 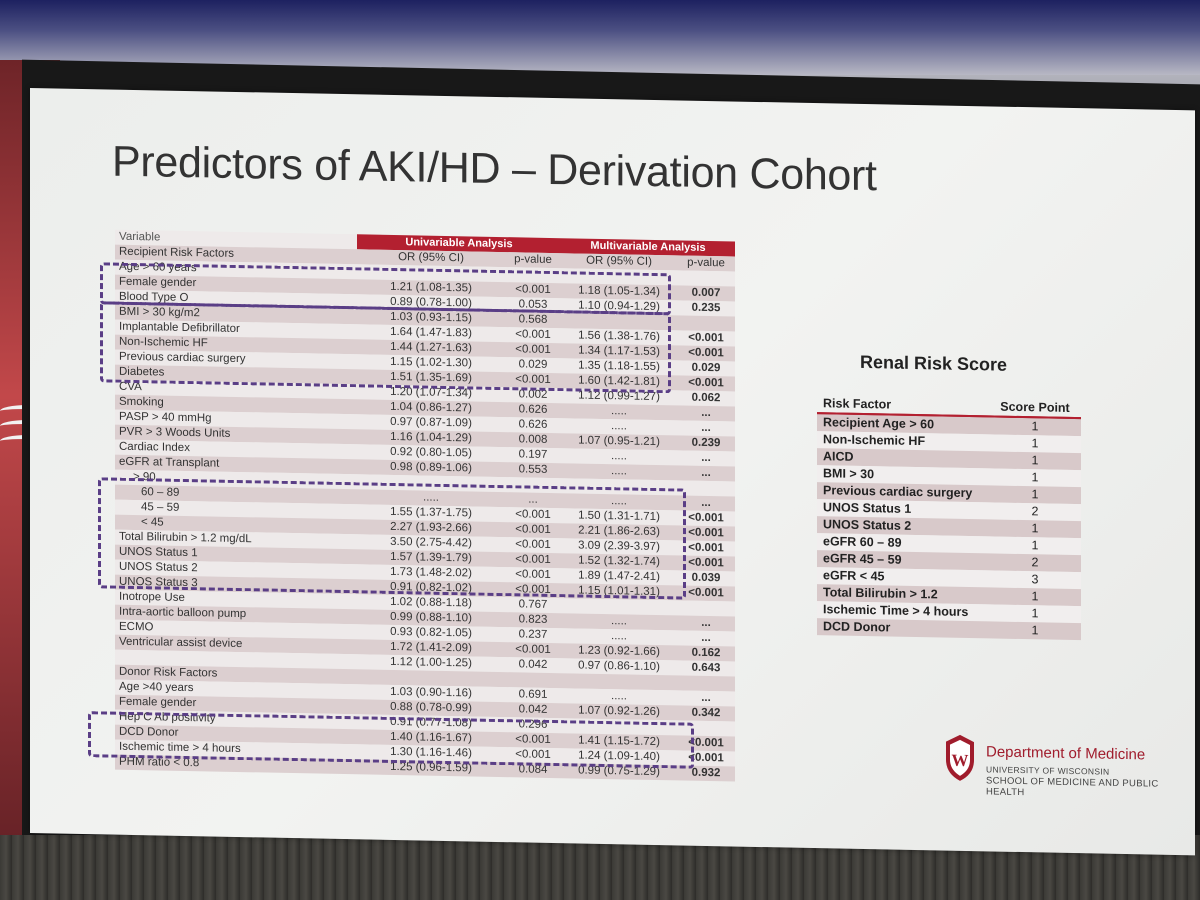 I want to click on renal-risk-title: Renal Risk Score, so click(x=934, y=363).